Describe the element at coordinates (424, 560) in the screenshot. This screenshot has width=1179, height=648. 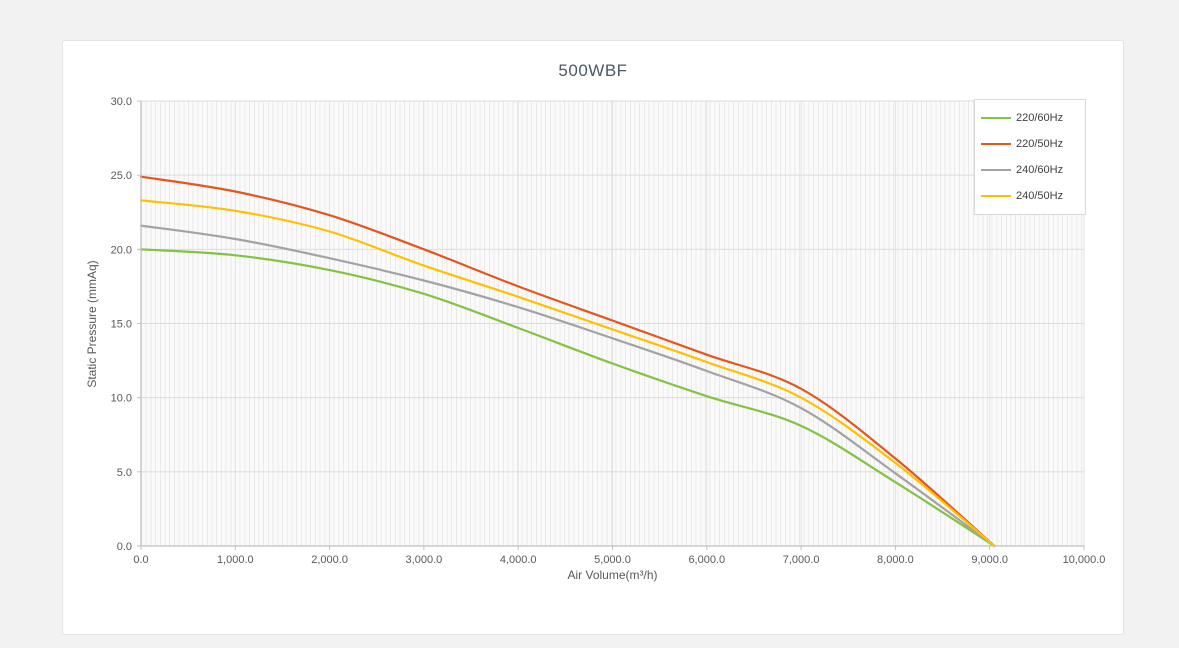
I see `x-tick-label: 3,000.0` at that location.